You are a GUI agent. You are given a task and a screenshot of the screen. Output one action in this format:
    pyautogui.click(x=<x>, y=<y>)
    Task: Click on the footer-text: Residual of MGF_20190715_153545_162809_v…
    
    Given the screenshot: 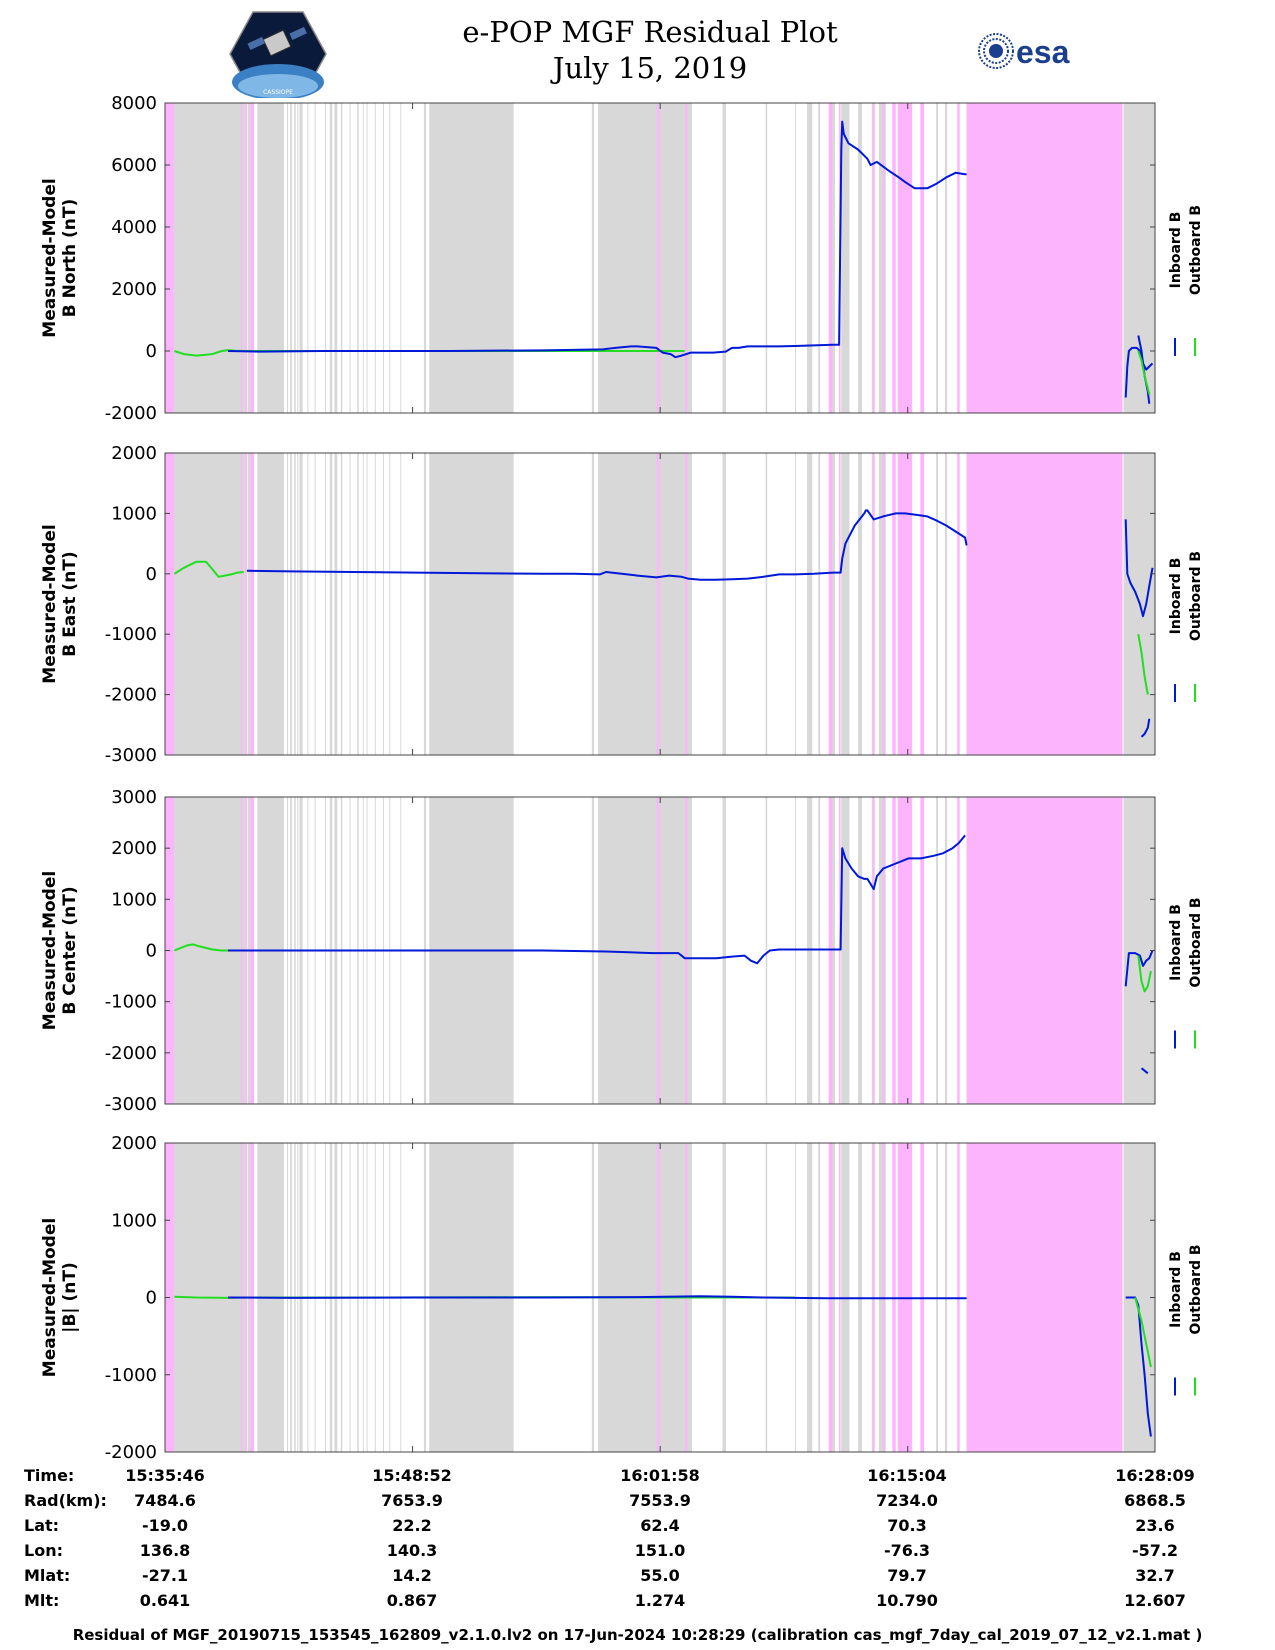 What is the action you would take?
    pyautogui.click(x=637, y=1635)
    